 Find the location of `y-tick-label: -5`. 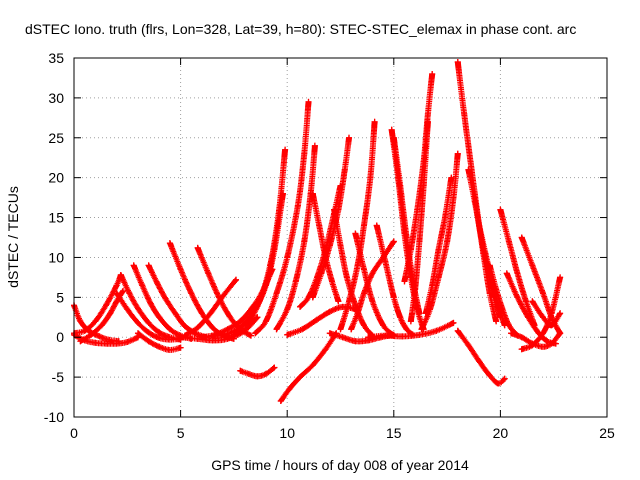

y-tick-label: -5 is located at coordinates (58, 377).